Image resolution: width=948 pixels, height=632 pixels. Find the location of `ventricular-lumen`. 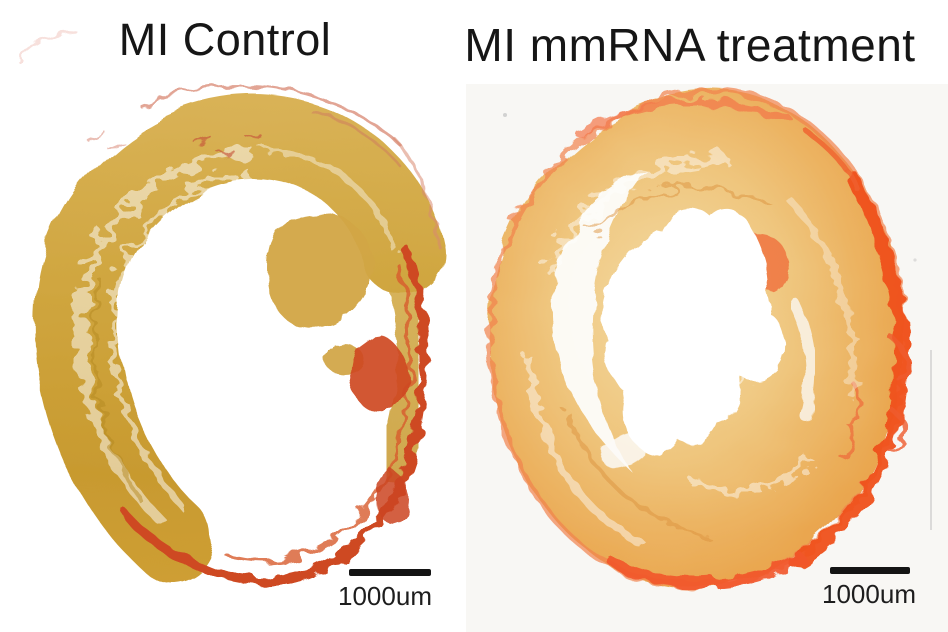

ventricular-lumen is located at coordinates (693, 332).